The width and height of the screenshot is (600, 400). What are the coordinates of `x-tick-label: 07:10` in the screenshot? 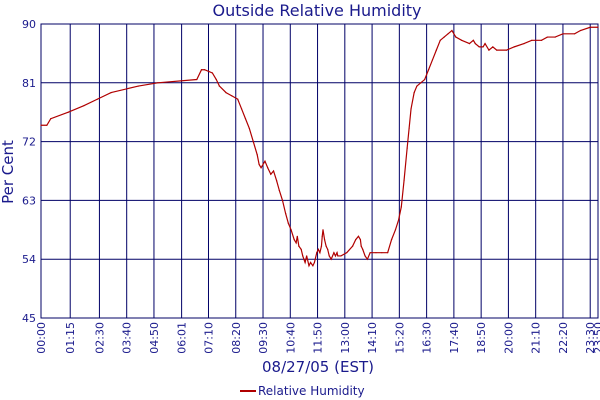 It's located at (208, 338).